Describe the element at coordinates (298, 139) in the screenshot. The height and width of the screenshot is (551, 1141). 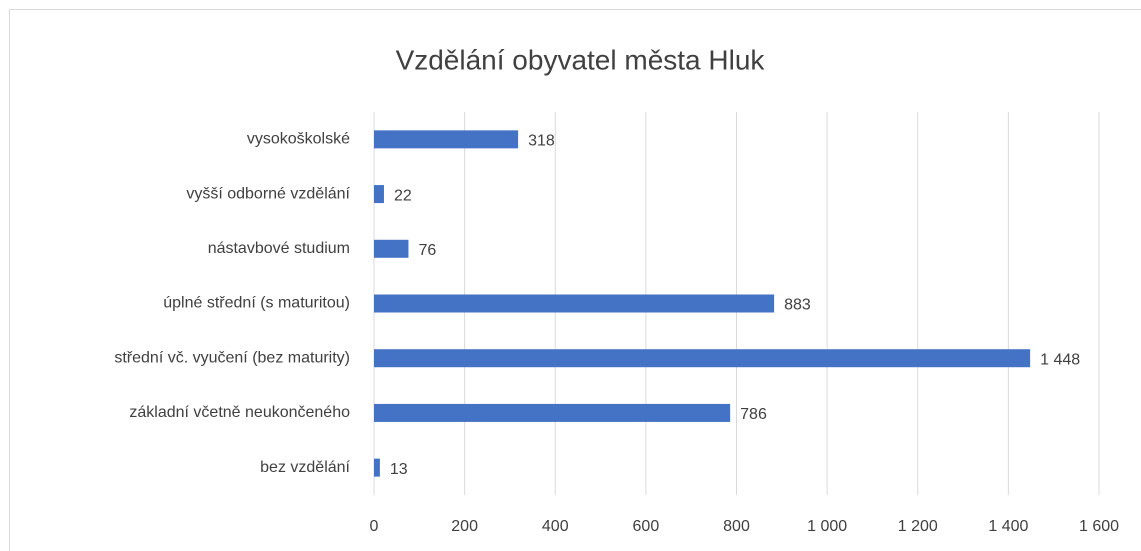
I see `y-tick-label: vysokoškolské` at that location.